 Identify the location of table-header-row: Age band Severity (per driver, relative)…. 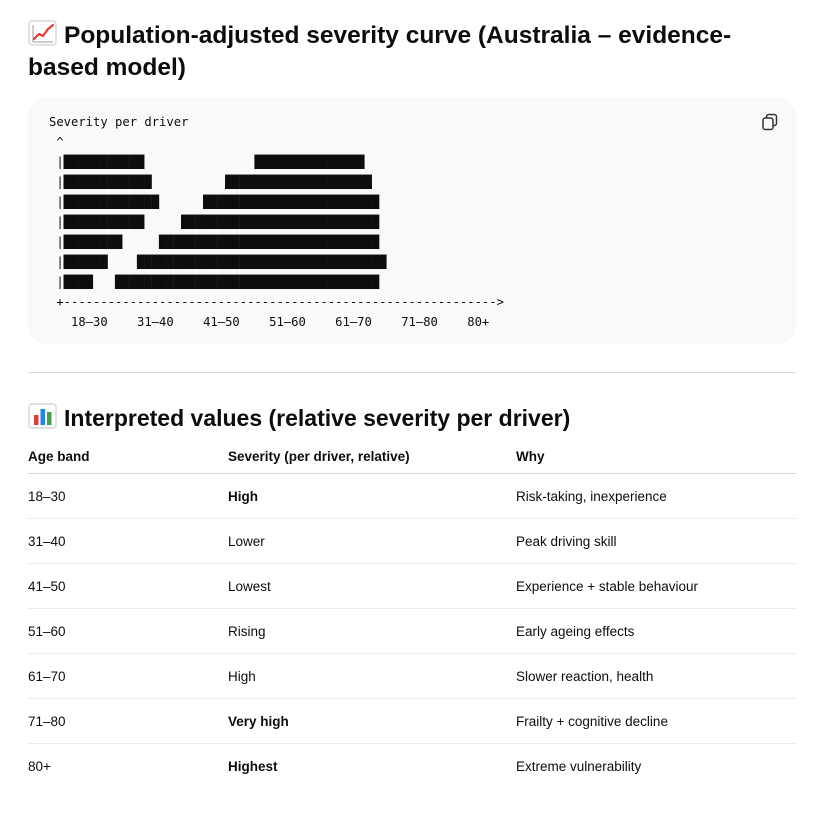
(412, 457).